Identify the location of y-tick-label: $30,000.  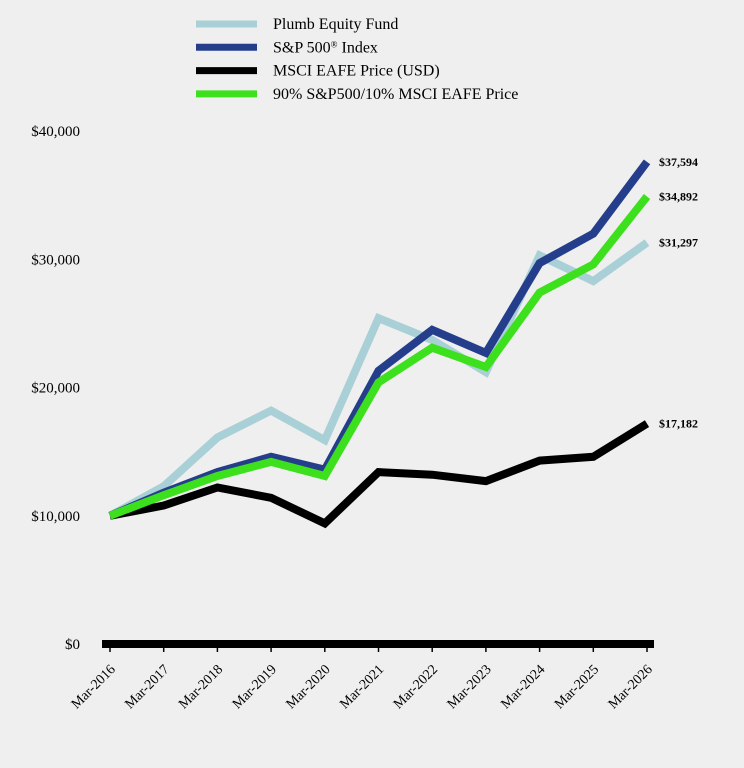
(55, 260).